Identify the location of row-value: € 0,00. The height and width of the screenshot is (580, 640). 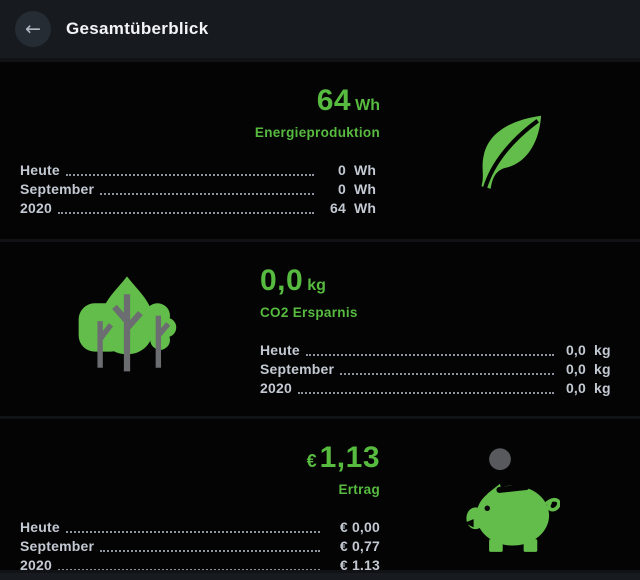
(359, 527).